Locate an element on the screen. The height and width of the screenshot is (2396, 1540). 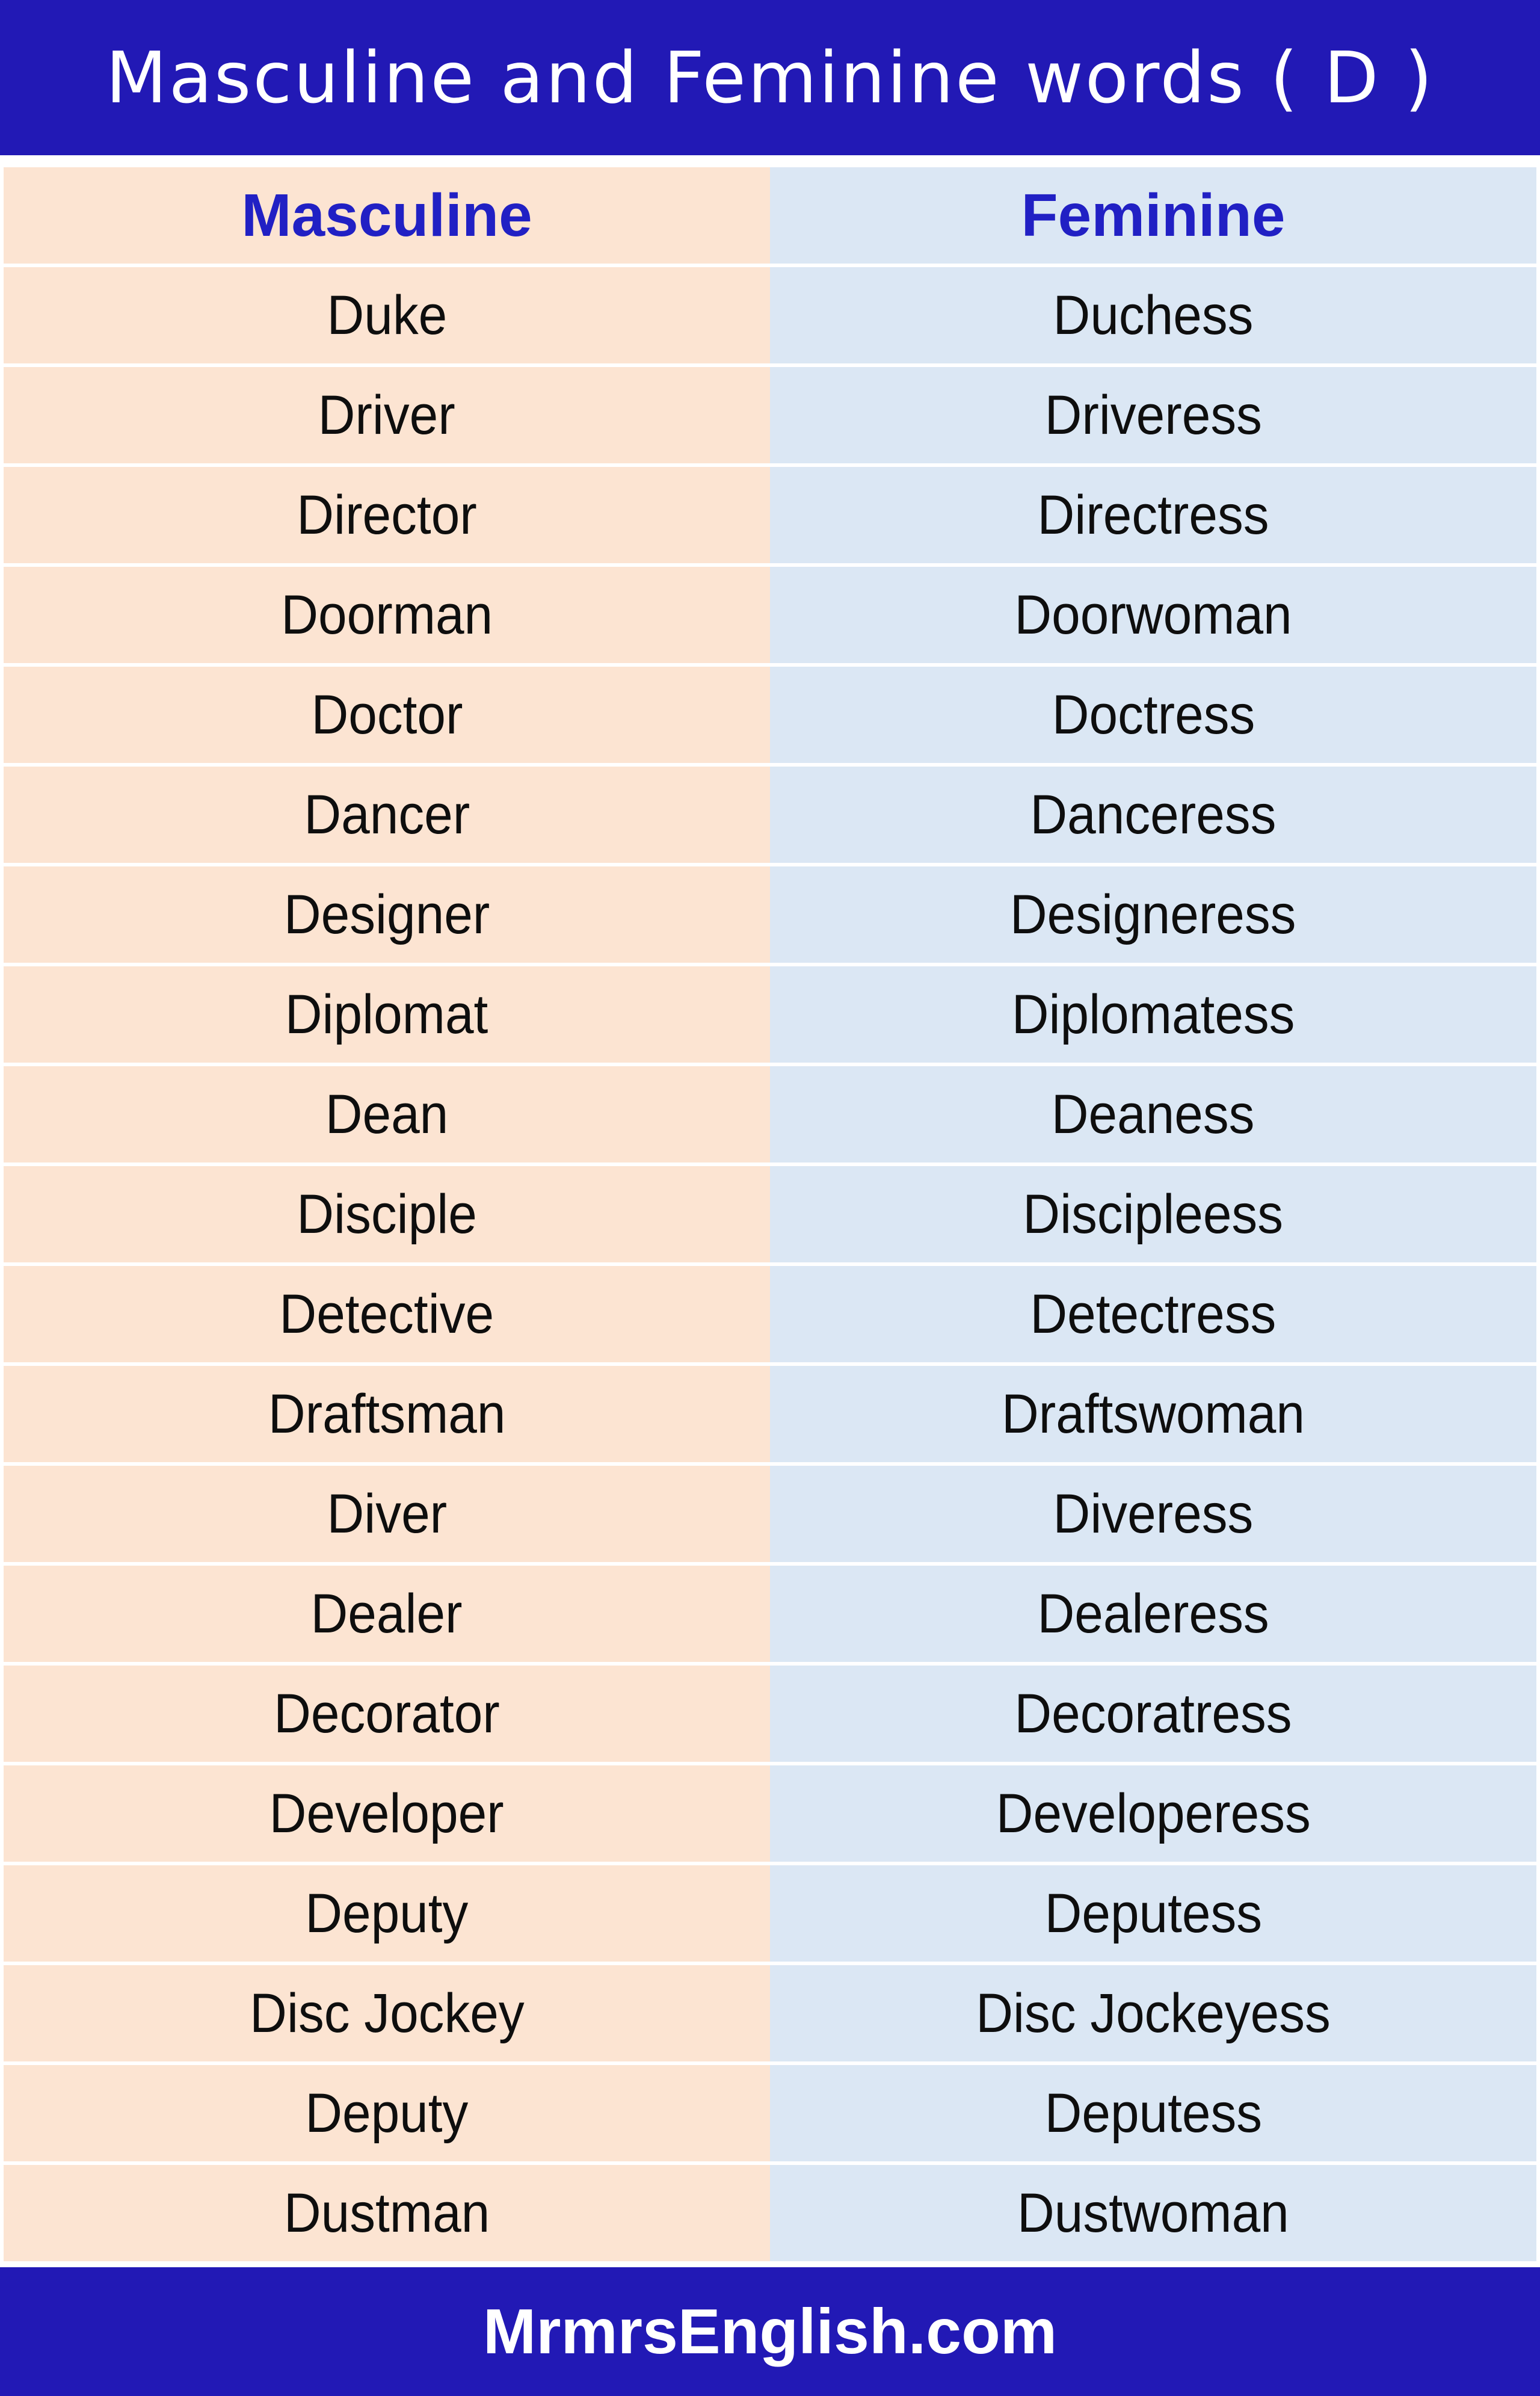
website-name: MrmrsEnglish.com is located at coordinates (770, 2331).